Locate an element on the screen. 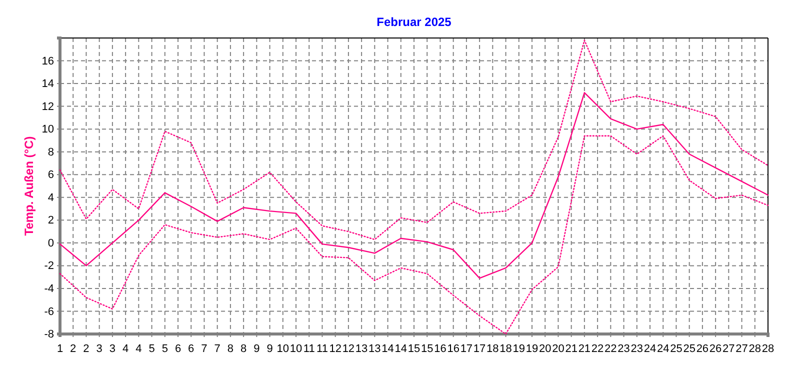  y-tick-label: 8 is located at coordinates (51, 152).